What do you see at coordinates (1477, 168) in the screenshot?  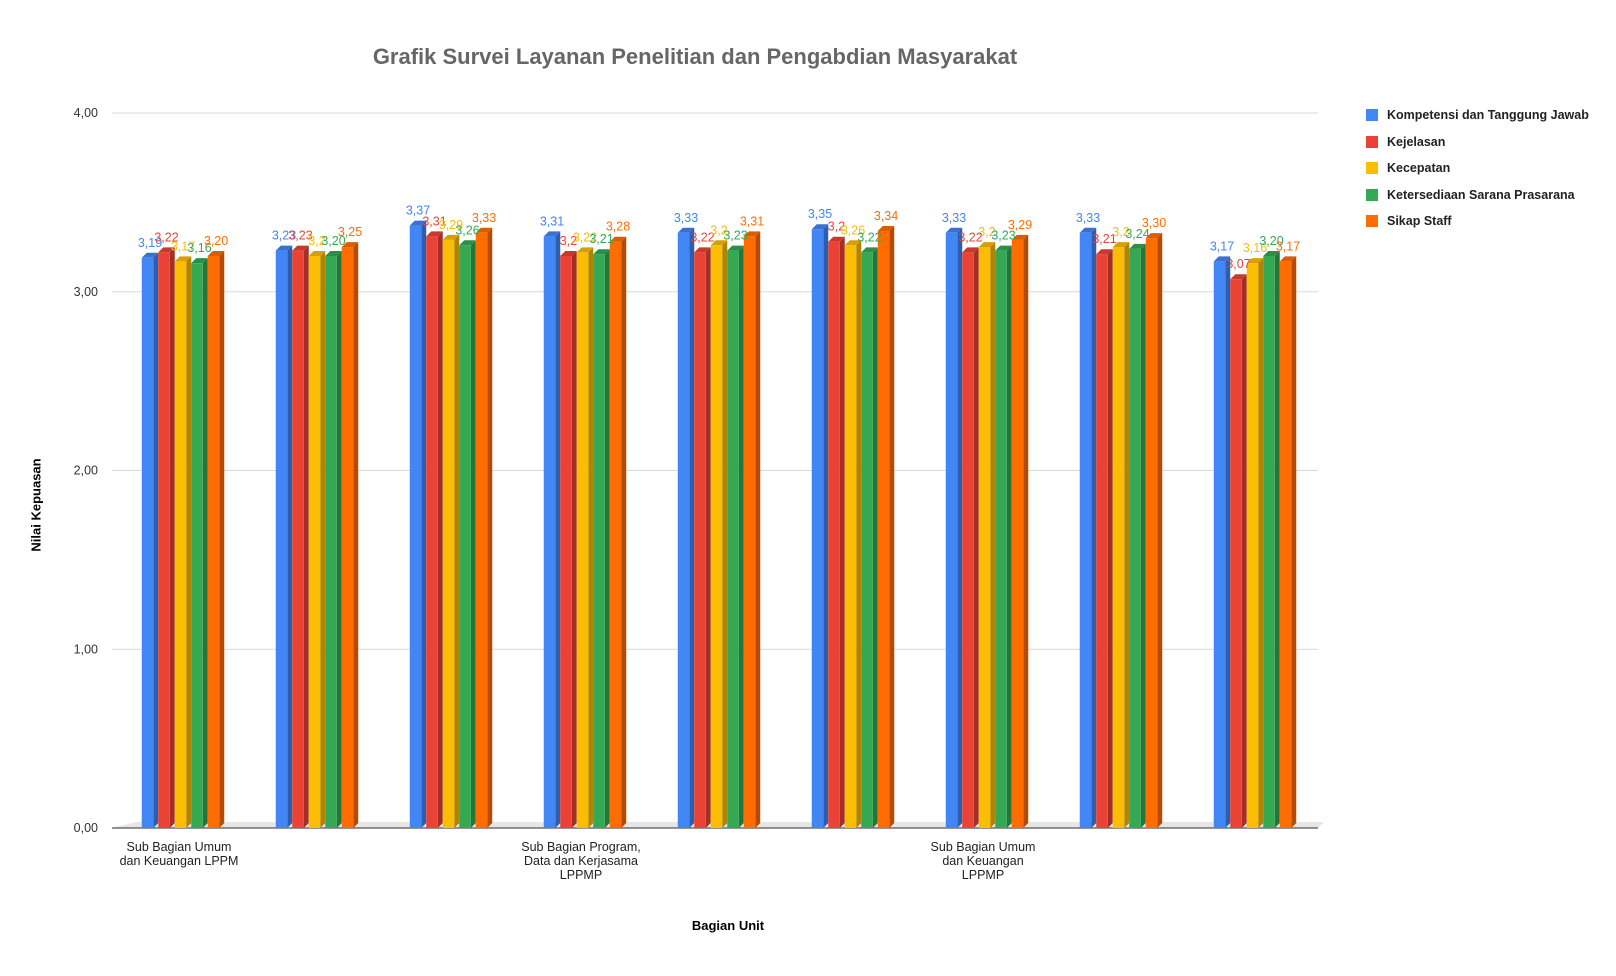 I see `legend-item: Kecepatan` at bounding box center [1477, 168].